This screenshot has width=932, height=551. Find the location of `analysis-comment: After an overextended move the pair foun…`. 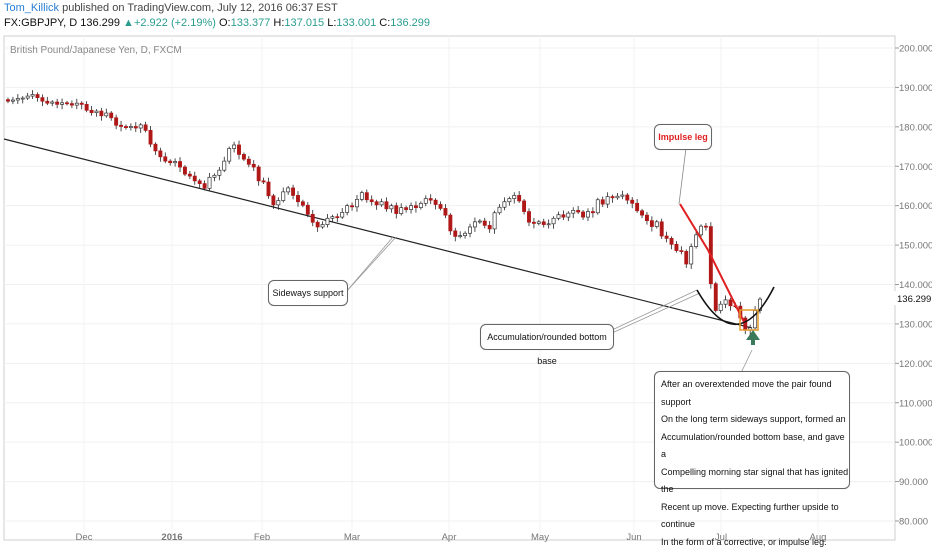

analysis-comment: After an overextended move the pair foun… is located at coordinates (752, 430).